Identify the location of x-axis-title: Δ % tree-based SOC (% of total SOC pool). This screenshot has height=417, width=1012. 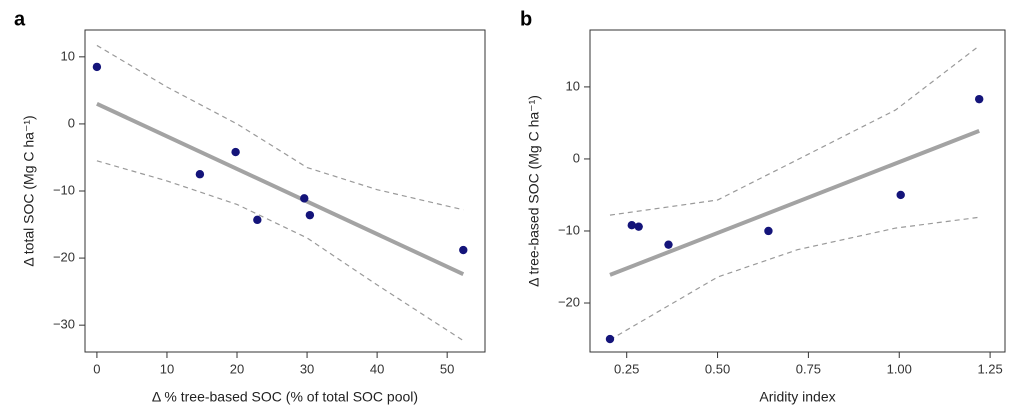
(285, 397).